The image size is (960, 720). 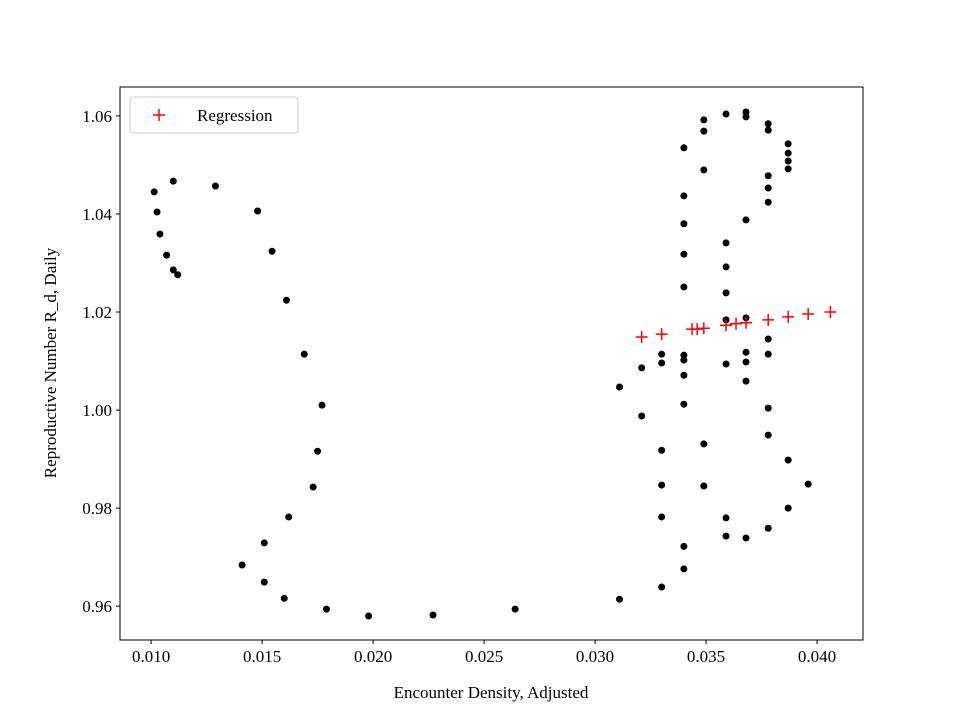 I want to click on x-tick-label: 0.035, so click(x=706, y=656).